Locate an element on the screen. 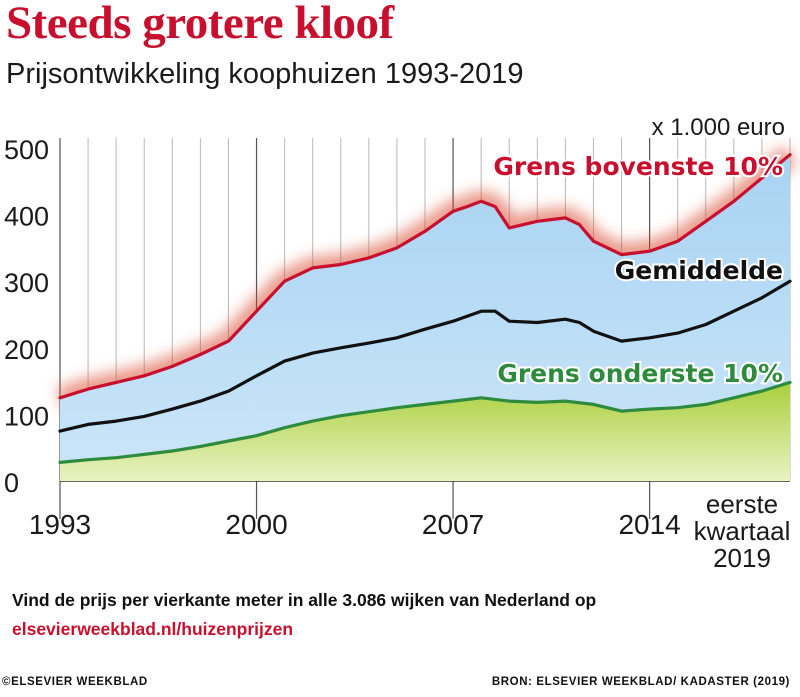 The height and width of the screenshot is (697, 800). series-label-average: Gemiddelde is located at coordinates (699, 270).